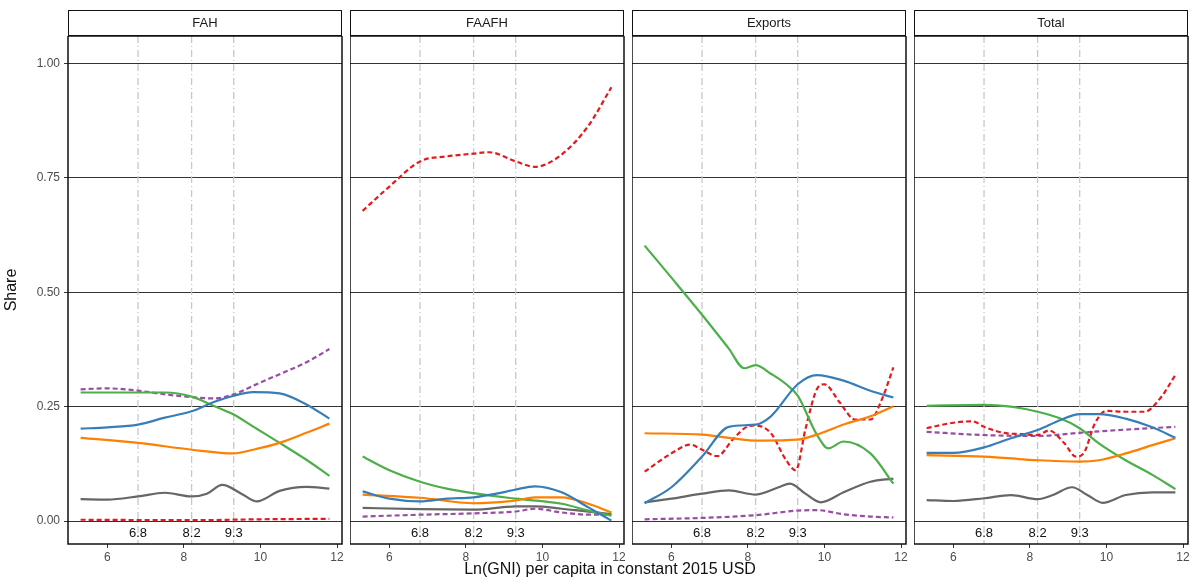 This screenshot has width=1195, height=584. Describe the element at coordinates (48, 406) in the screenshot. I see `y-tick-label: 0.25` at that location.